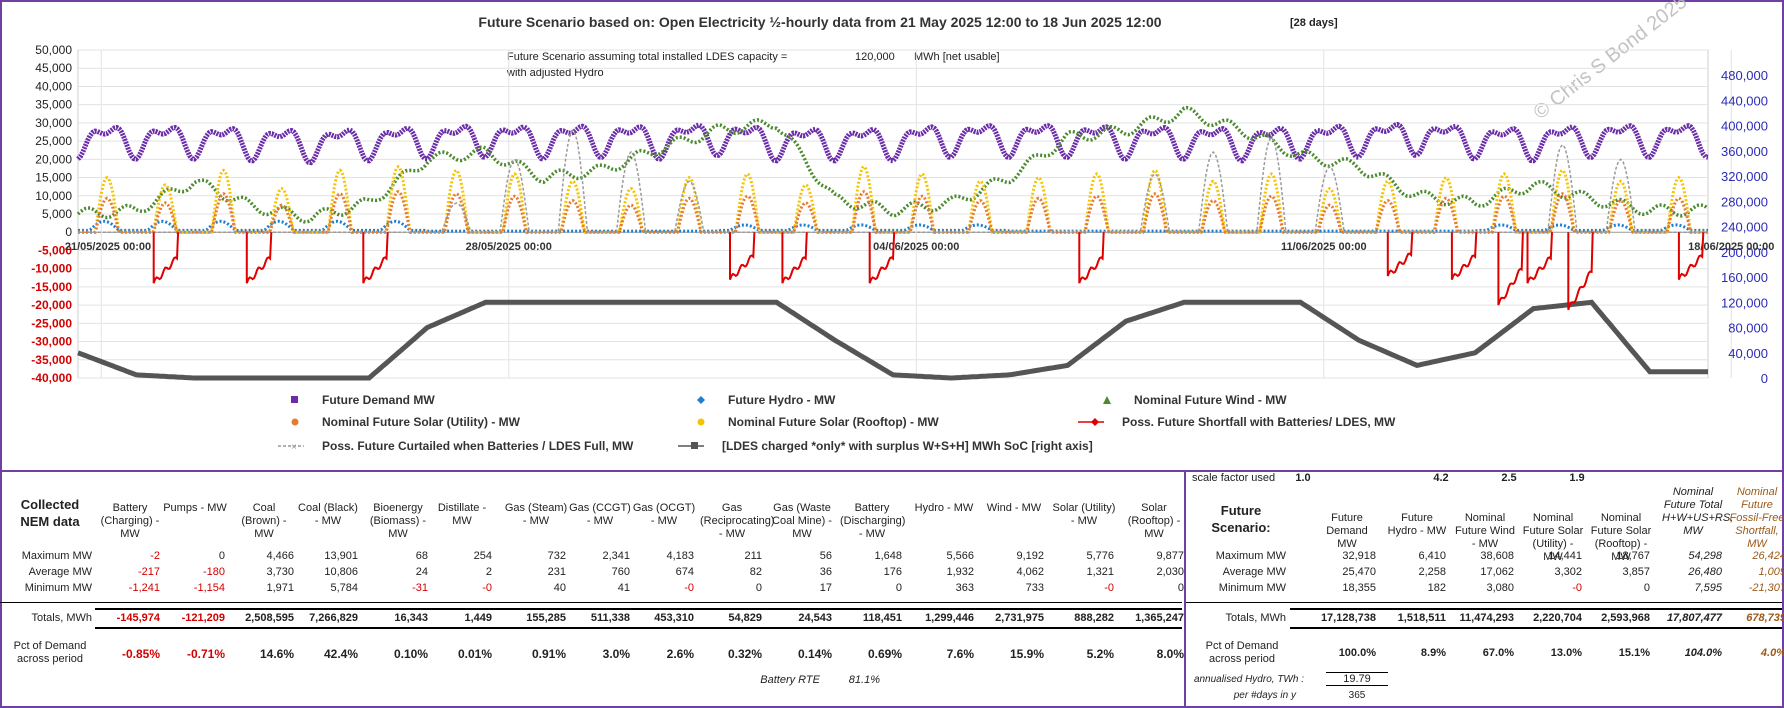 The height and width of the screenshot is (708, 1784). Describe the element at coordinates (1646, 588) in the screenshot. I see `future-cell: 0` at that location.